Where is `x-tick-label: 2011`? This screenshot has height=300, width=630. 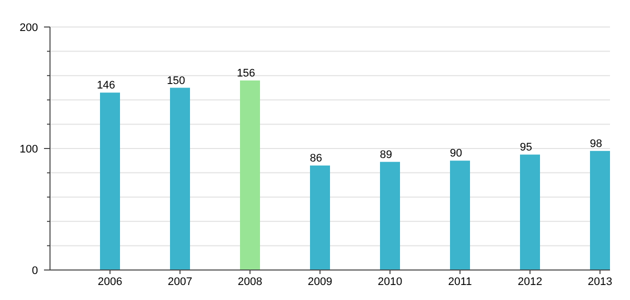
x-tick-label: 2011 is located at coordinates (460, 282).